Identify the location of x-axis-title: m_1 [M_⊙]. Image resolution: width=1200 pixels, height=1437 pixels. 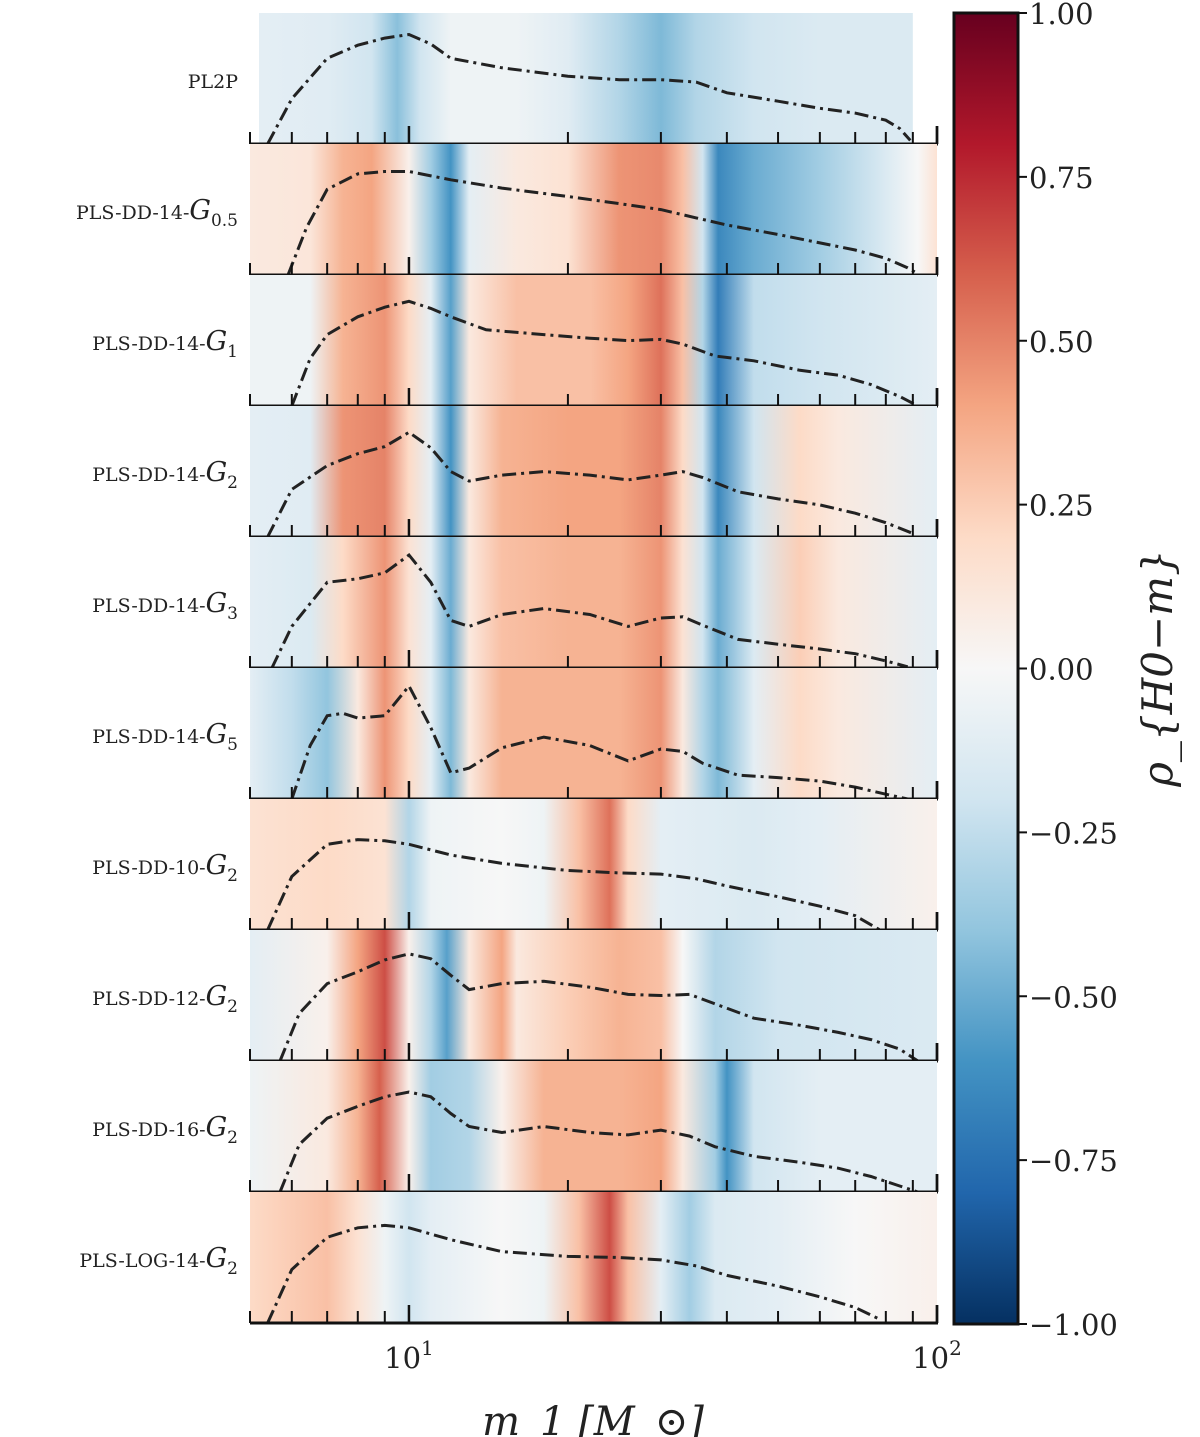
(593, 1418).